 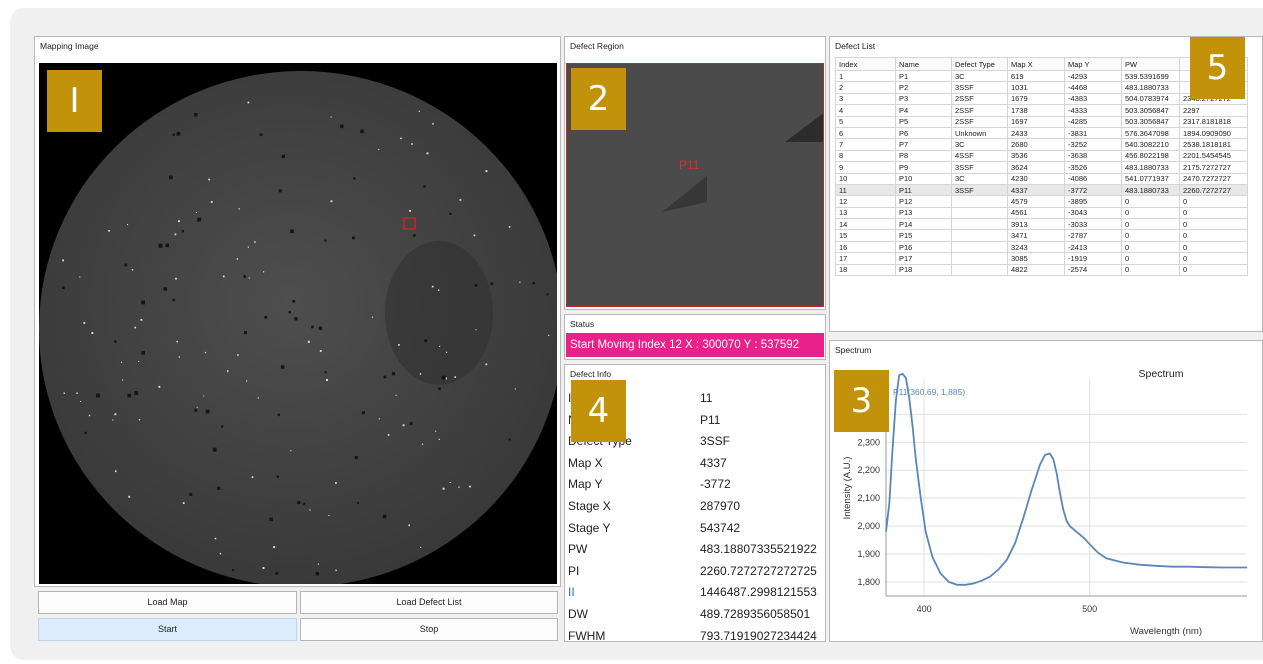 What do you see at coordinates (1041, 235) in the screenshot?
I see `table-row: 15 P15 3471 -2787 0 0` at bounding box center [1041, 235].